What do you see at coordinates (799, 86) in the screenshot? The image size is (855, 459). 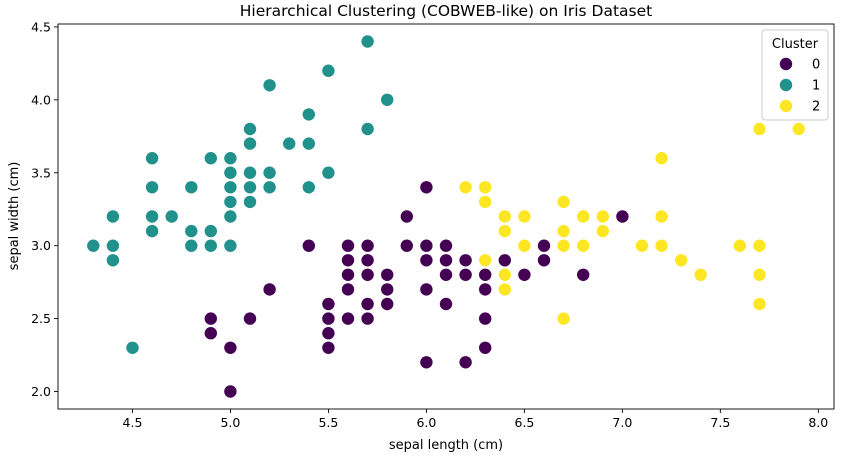 I see `legend-entries: 0 1 2` at bounding box center [799, 86].